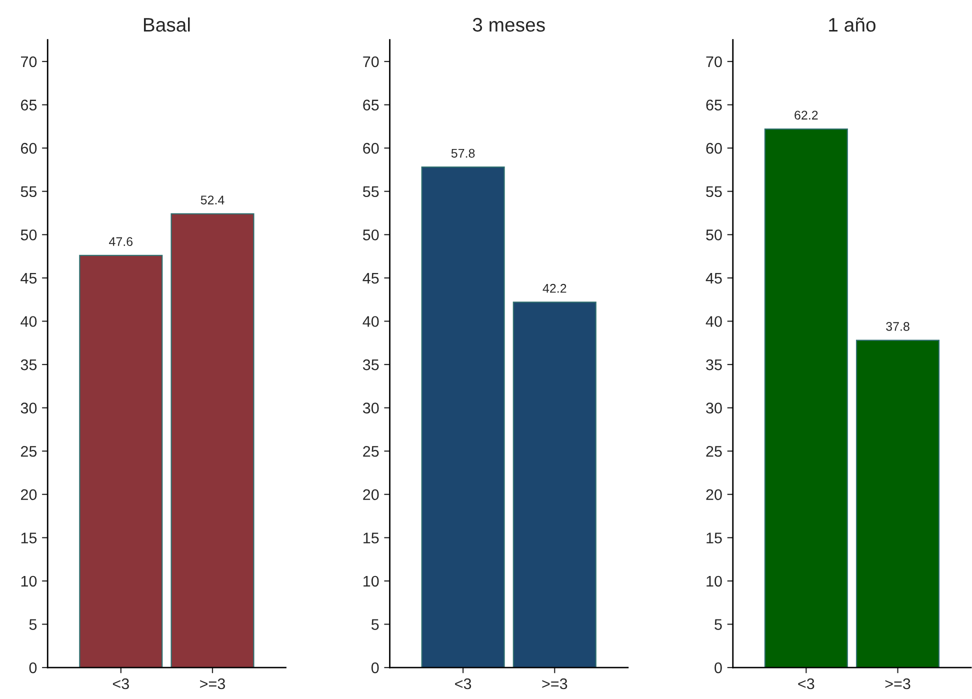 The image size is (972, 699). Describe the element at coordinates (852, 25) in the screenshot. I see `chart-title: 1 año` at that location.